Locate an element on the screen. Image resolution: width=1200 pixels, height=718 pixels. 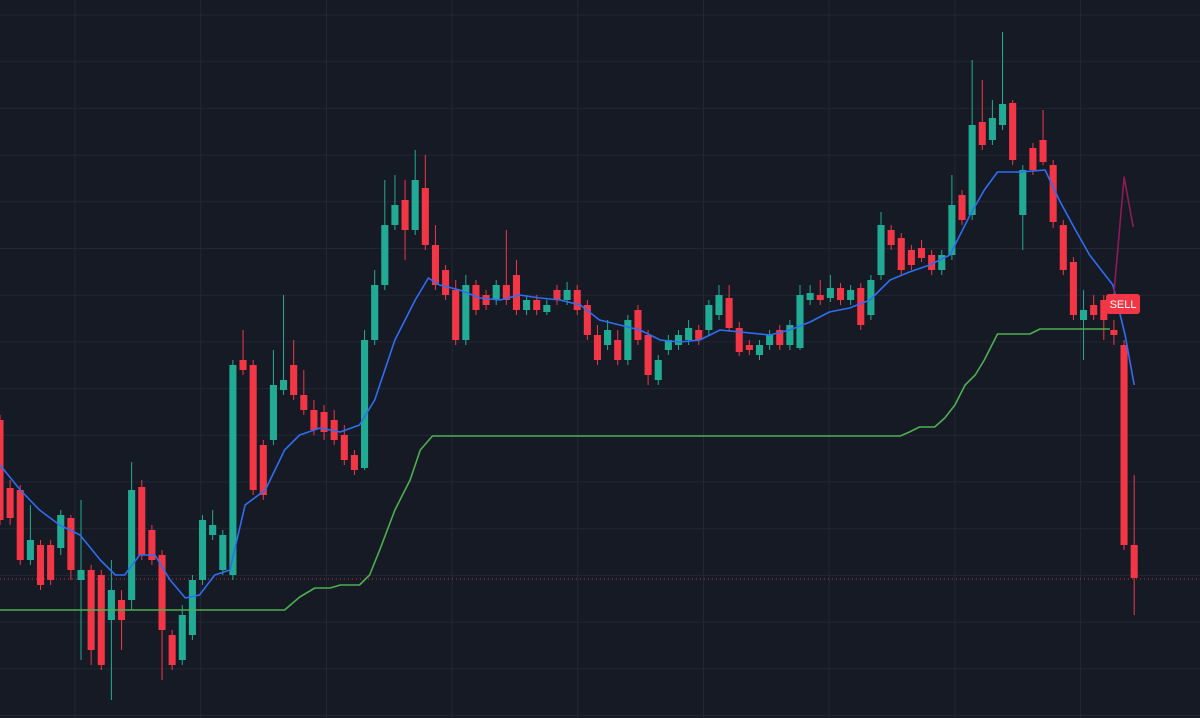
signal-marker is located at coordinates (1123, 304).